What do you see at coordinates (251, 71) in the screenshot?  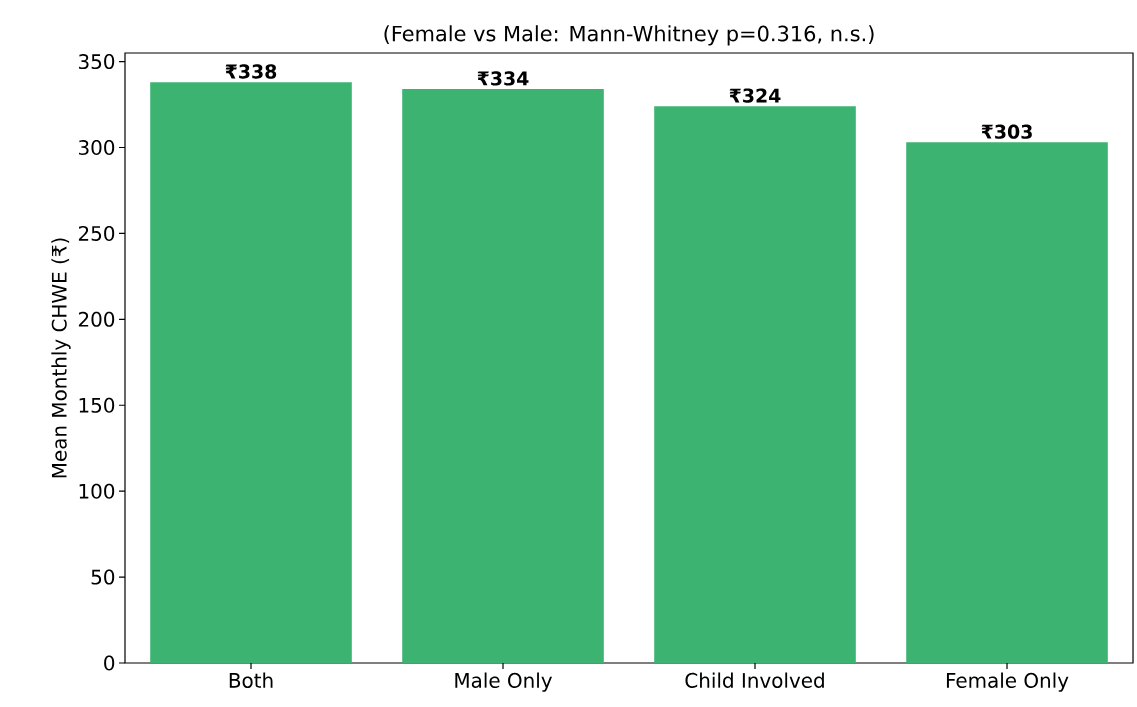 I see `data-label: ₹338` at bounding box center [251, 71].